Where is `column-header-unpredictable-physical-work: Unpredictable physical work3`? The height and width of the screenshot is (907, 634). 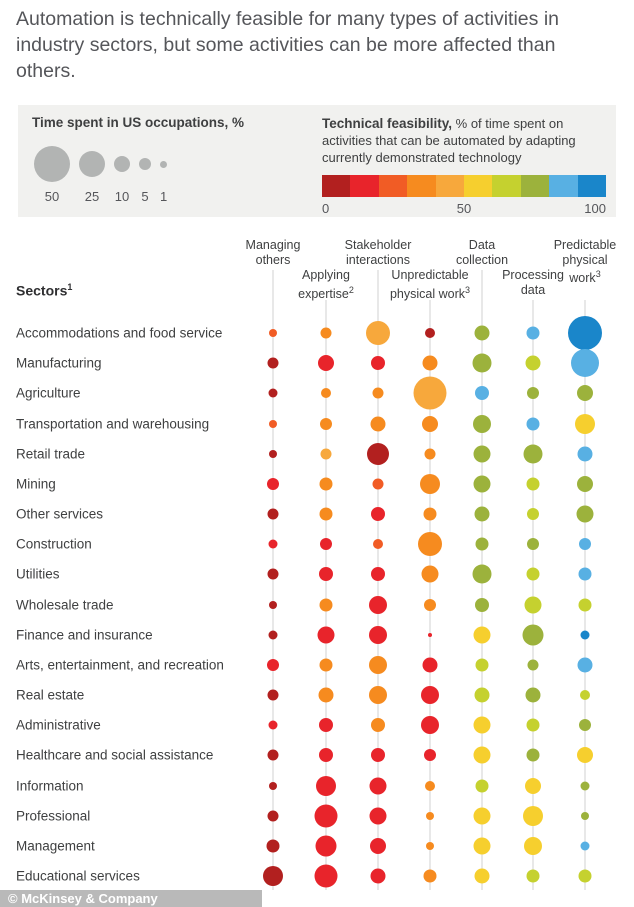
column-header-unpredictable-physical-work: Unpredictable physical work3 is located at coordinates (430, 284).